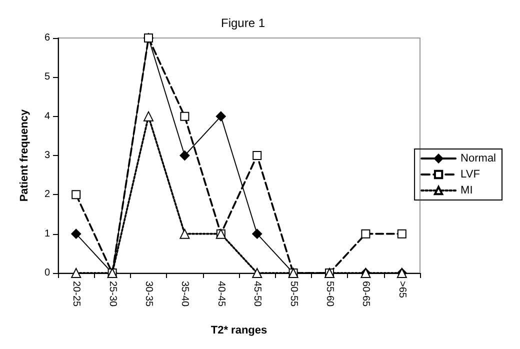 Image resolution: width=520 pixels, height=349 pixels. Describe the element at coordinates (47, 234) in the screenshot. I see `y-tick-label: 1` at that location.